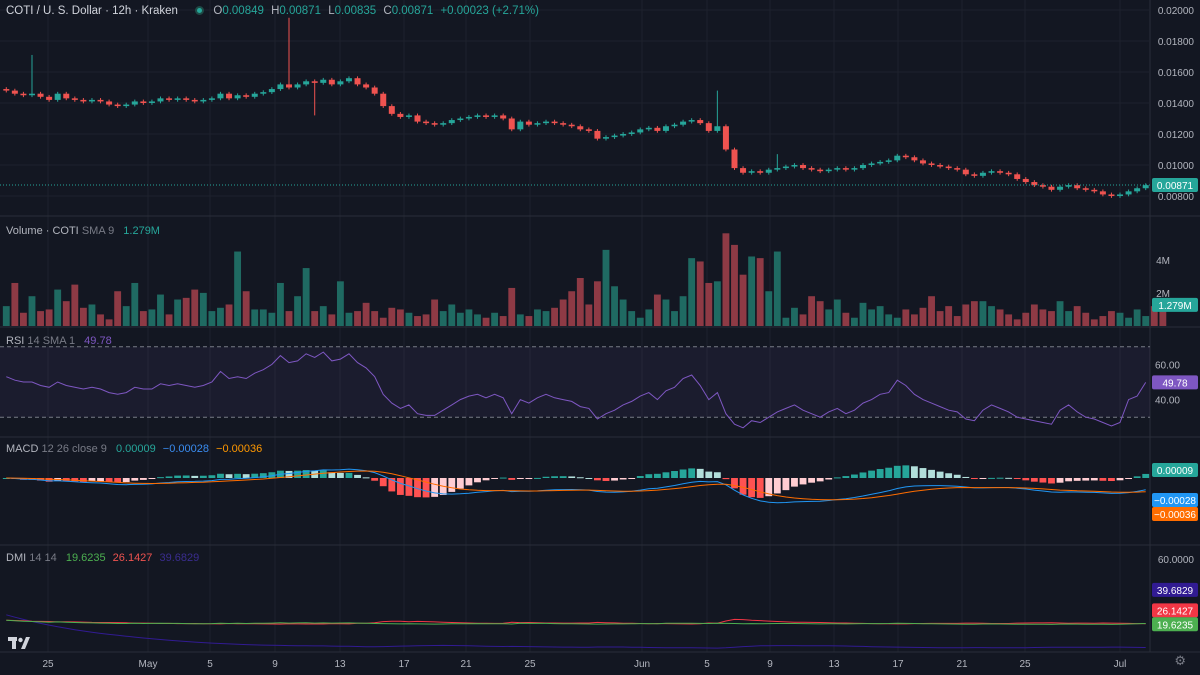 This screenshot has height=675, width=1200. I want to click on macd-signal-label: −0.00036, so click(1175, 515).